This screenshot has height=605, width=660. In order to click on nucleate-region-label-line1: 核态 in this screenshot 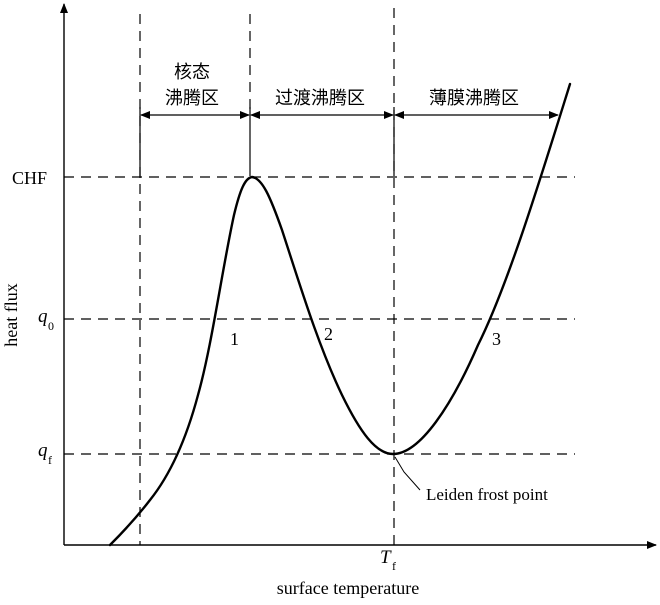, I will do `click(192, 72)`.